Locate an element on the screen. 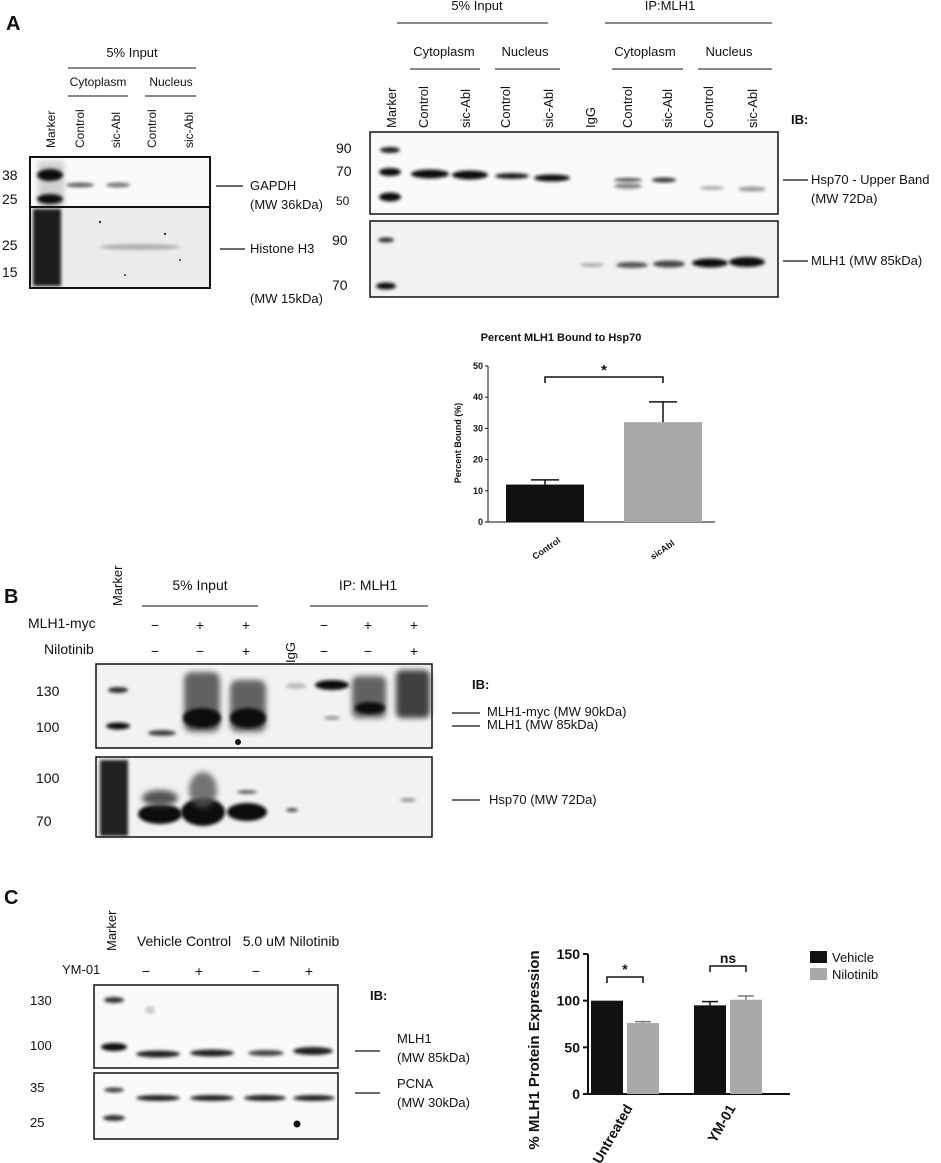  mlh1-blot: 90 70 MLH1 (MW 85kDa) is located at coordinates (627, 259).